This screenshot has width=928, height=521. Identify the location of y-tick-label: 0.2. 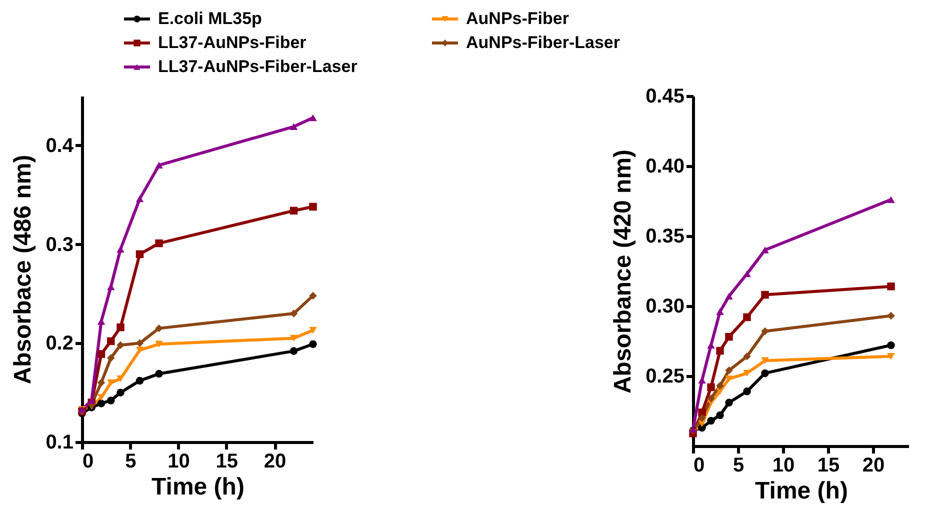
(60, 343).